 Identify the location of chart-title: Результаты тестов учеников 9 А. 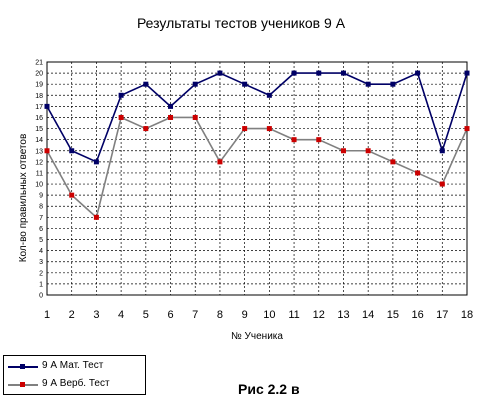
(241, 23).